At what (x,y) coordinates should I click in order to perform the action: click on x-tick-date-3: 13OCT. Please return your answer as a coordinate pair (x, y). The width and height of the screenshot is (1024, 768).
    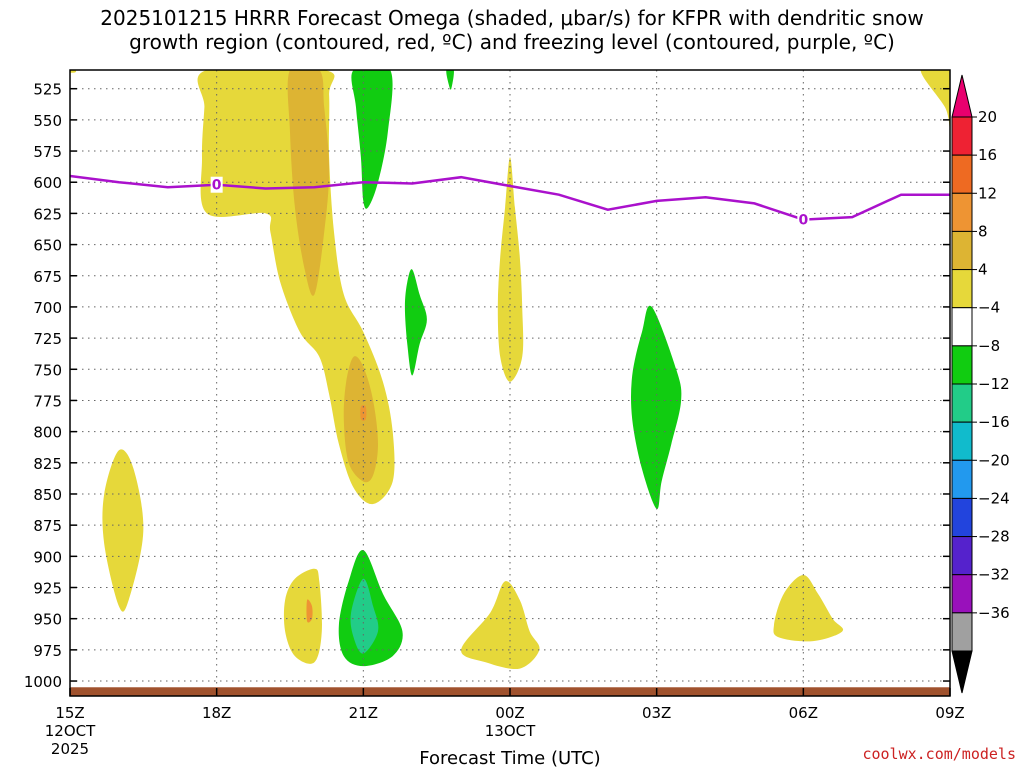
    Looking at the image, I should click on (510, 731).